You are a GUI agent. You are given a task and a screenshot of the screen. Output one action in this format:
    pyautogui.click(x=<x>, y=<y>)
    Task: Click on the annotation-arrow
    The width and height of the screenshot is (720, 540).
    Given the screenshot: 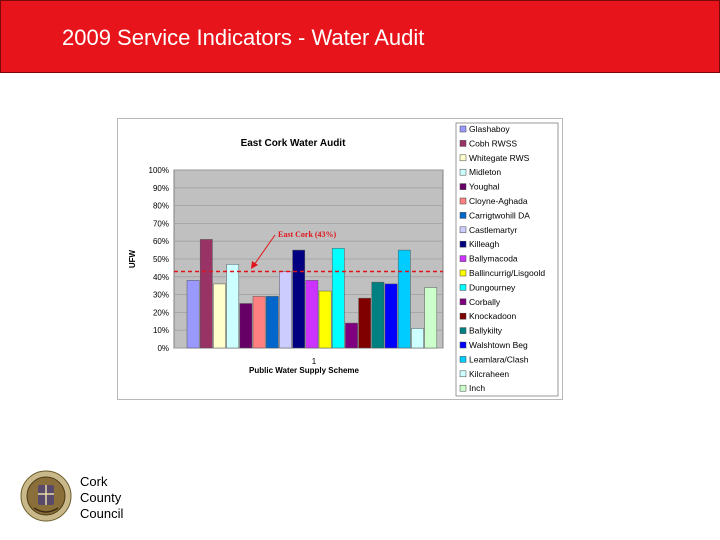 What is the action you would take?
    pyautogui.click(x=264, y=250)
    